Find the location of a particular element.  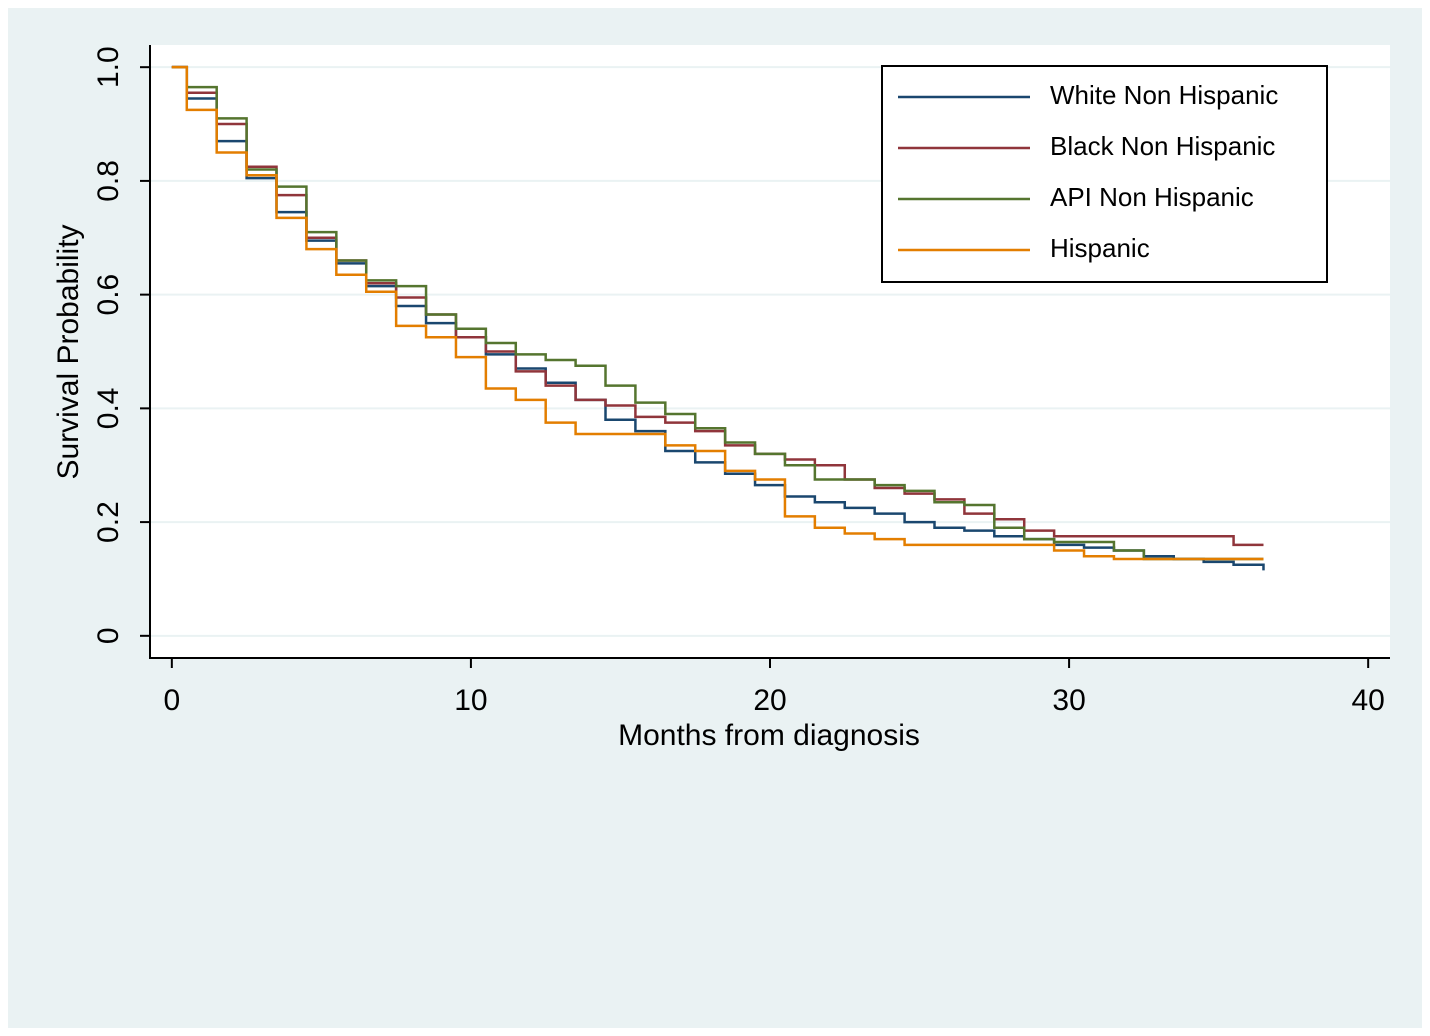

y-tick-label: 1.0 is located at coordinates (108, 67).